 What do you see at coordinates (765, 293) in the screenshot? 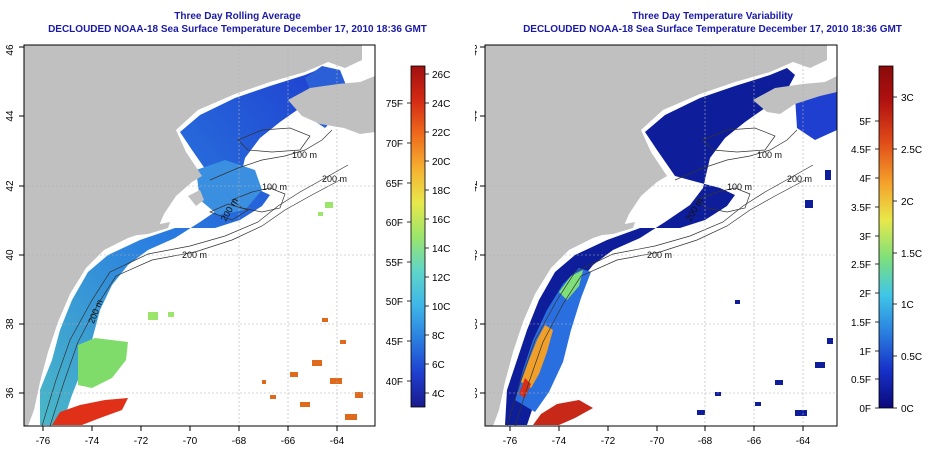
I see `offshore-variability-pixels` at bounding box center [765, 293].